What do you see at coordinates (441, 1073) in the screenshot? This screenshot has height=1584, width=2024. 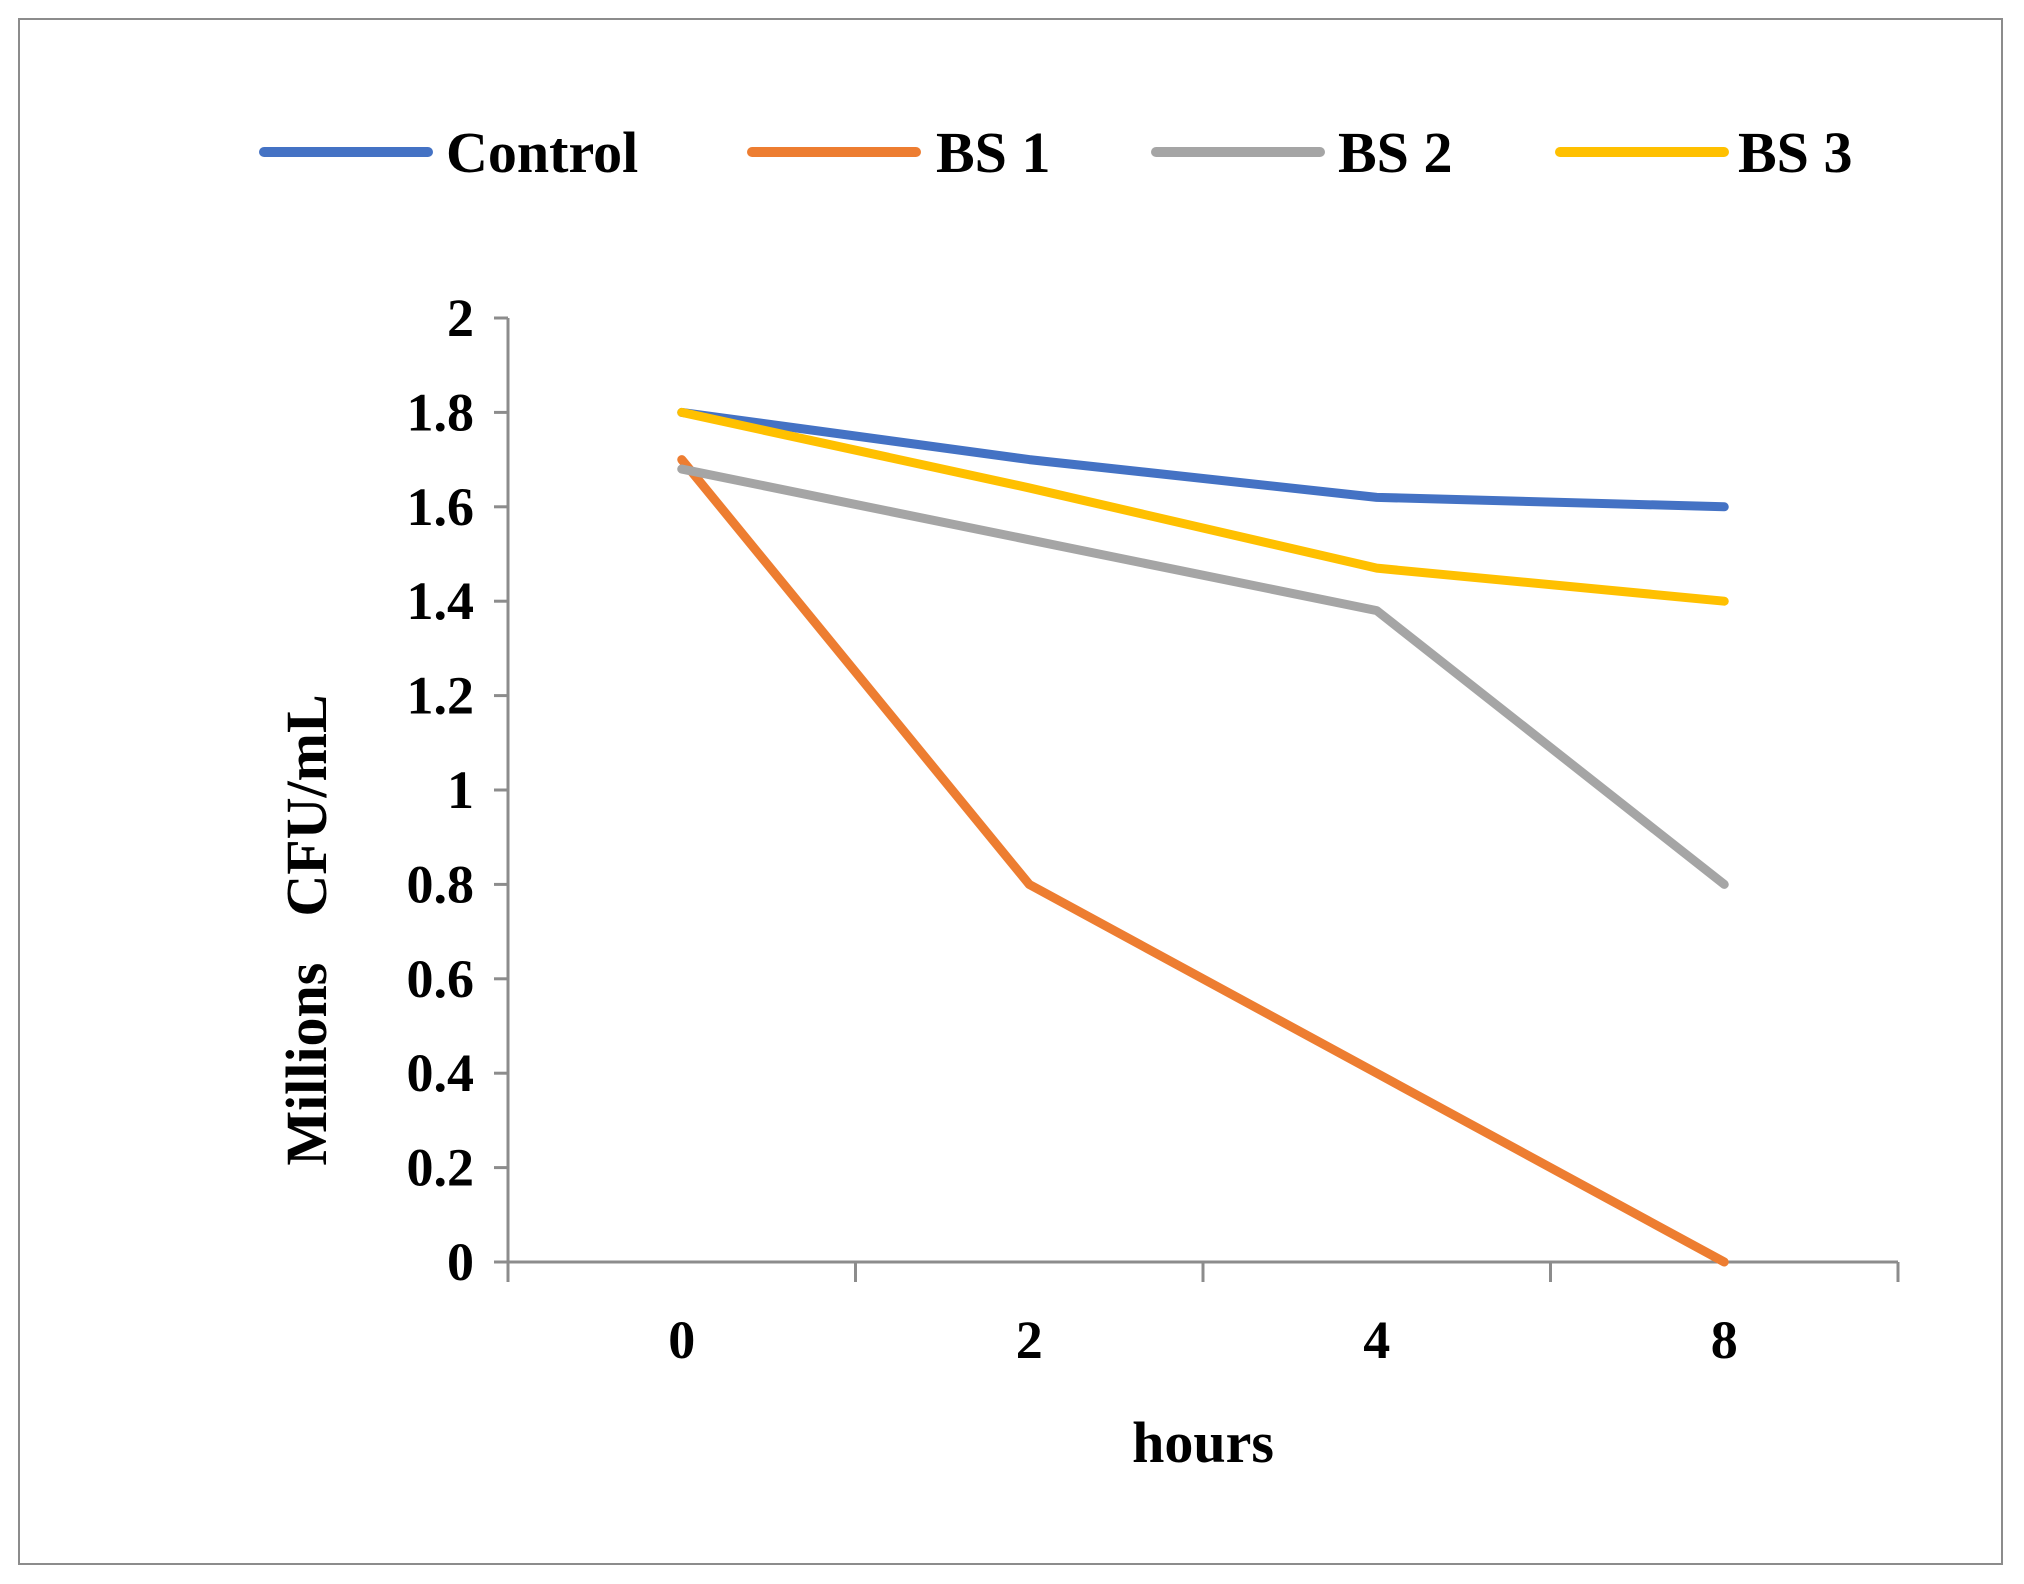 I see `y-tick-label: 0.4` at bounding box center [441, 1073].